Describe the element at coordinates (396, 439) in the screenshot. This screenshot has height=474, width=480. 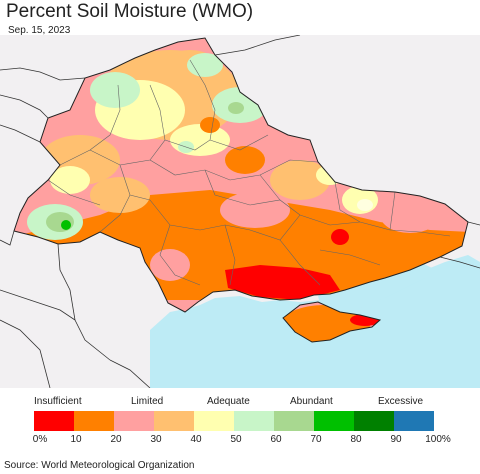
I see `legend-tick: 90` at that location.